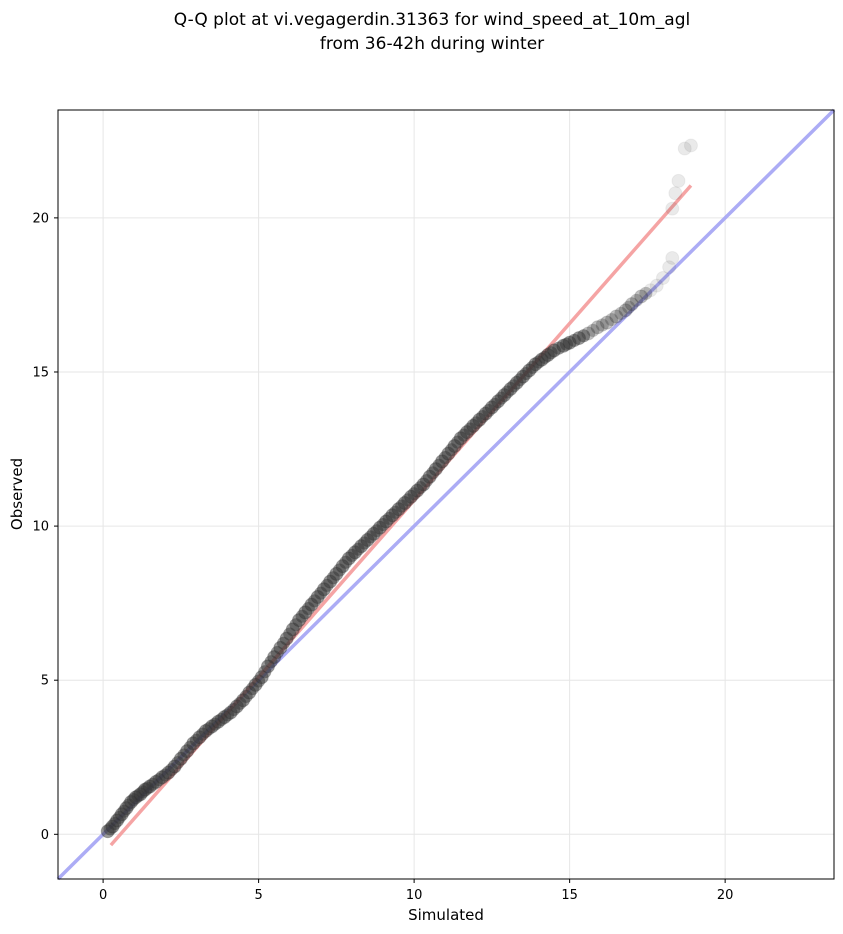 The width and height of the screenshot is (843, 934). I want to click on x-tick-label: 5, so click(258, 895).